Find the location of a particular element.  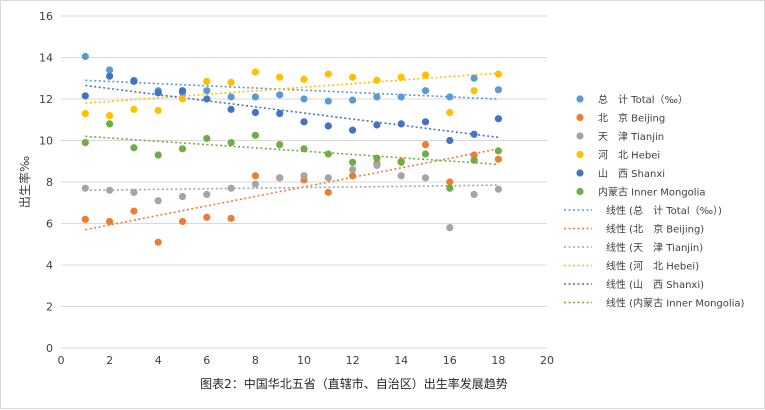

y-tick-label: 0 is located at coordinates (49, 348).